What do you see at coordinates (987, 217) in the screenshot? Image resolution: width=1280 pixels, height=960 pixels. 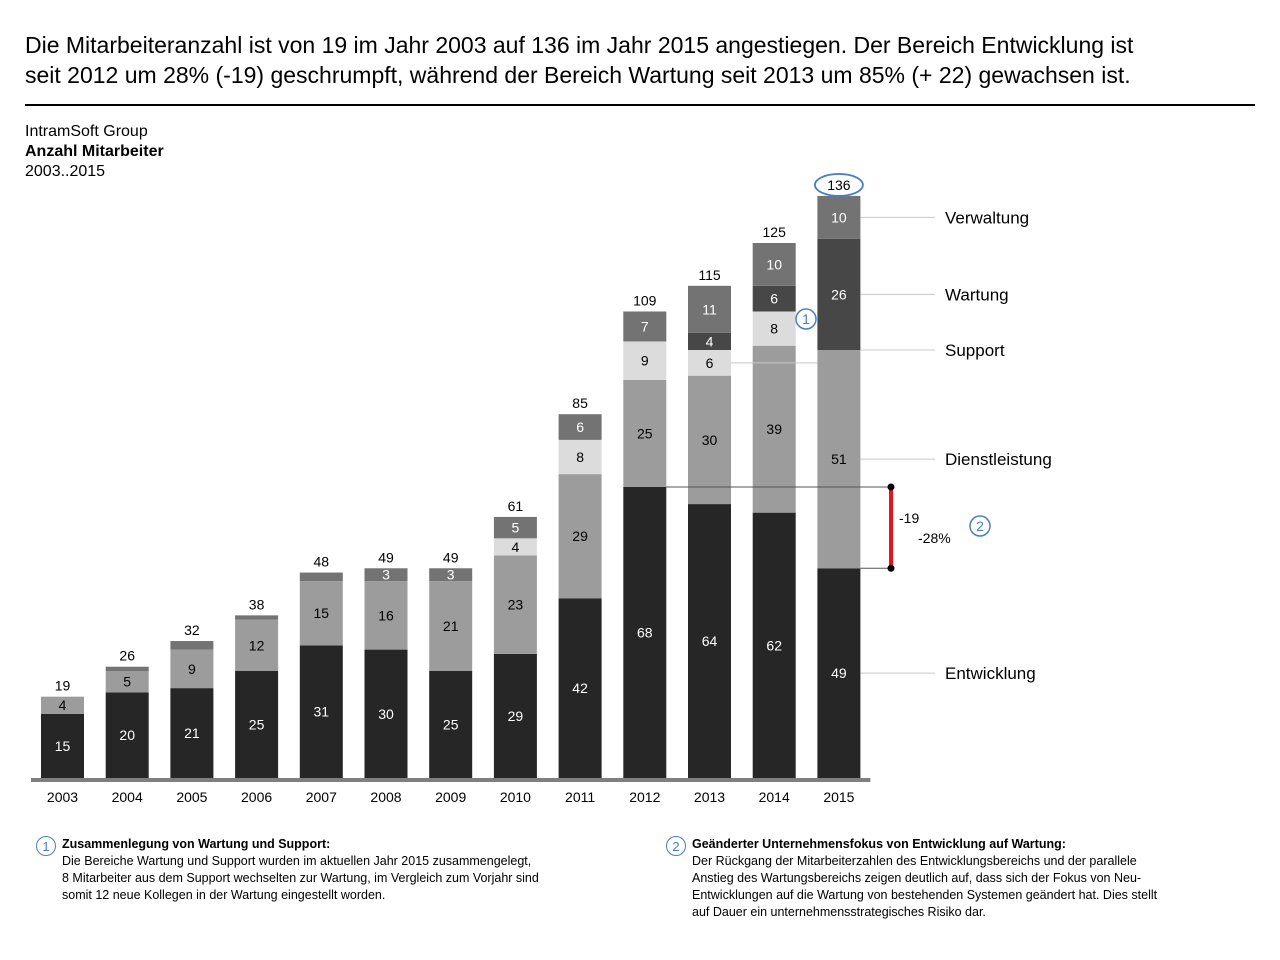 I see `series-label-verwaltung: Verwaltung` at bounding box center [987, 217].